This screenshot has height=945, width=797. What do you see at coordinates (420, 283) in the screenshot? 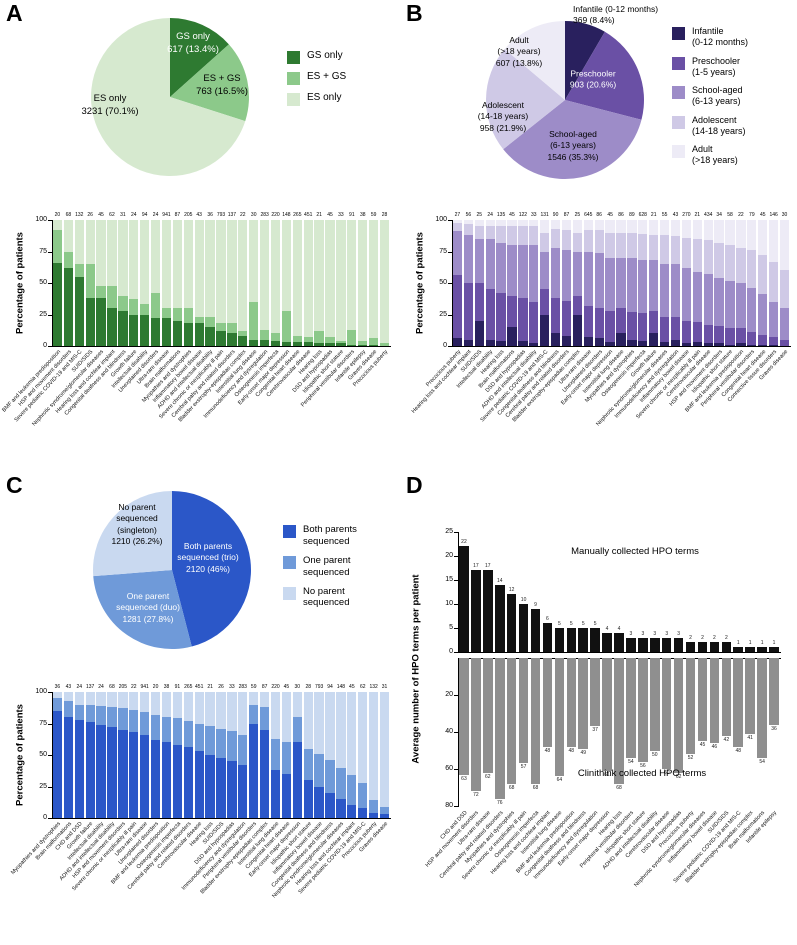
I see `y-axis-label: Percentage of patients` at bounding box center [420, 283].